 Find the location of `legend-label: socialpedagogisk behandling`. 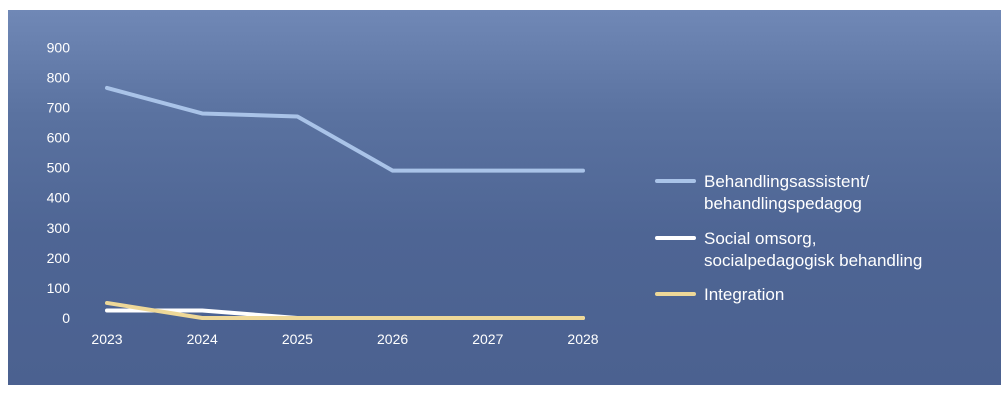

legend-label: socialpedagogisk behandling is located at coordinates (813, 260).